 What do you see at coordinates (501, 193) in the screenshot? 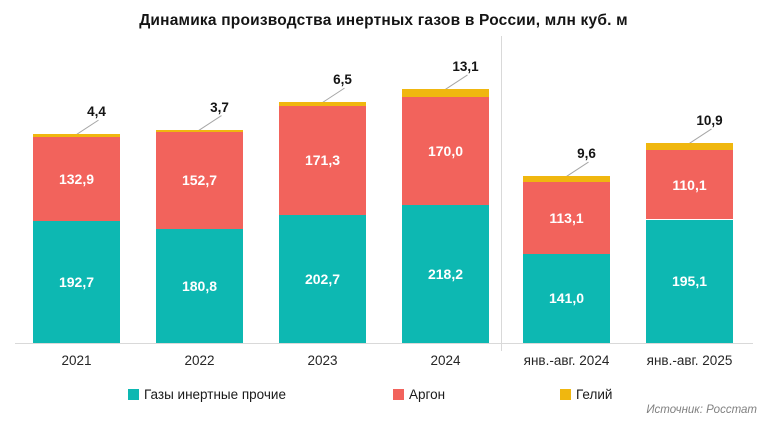
I see `period-divider-line` at bounding box center [501, 193].